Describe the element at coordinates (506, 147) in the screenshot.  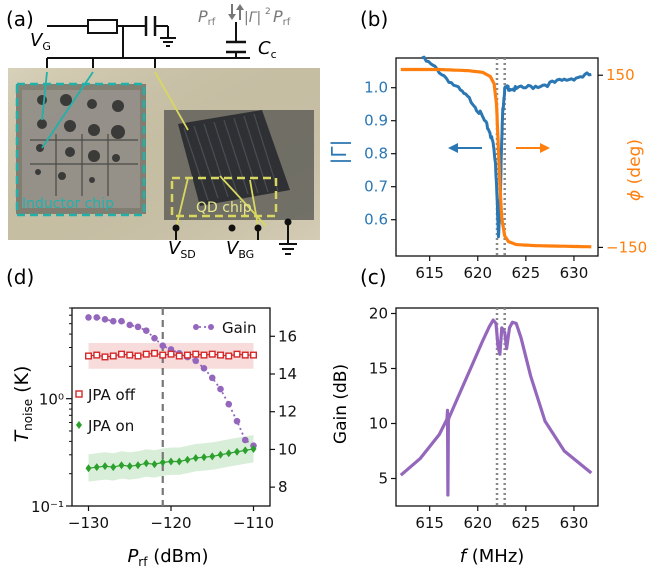
I see `b-series-left` at that location.